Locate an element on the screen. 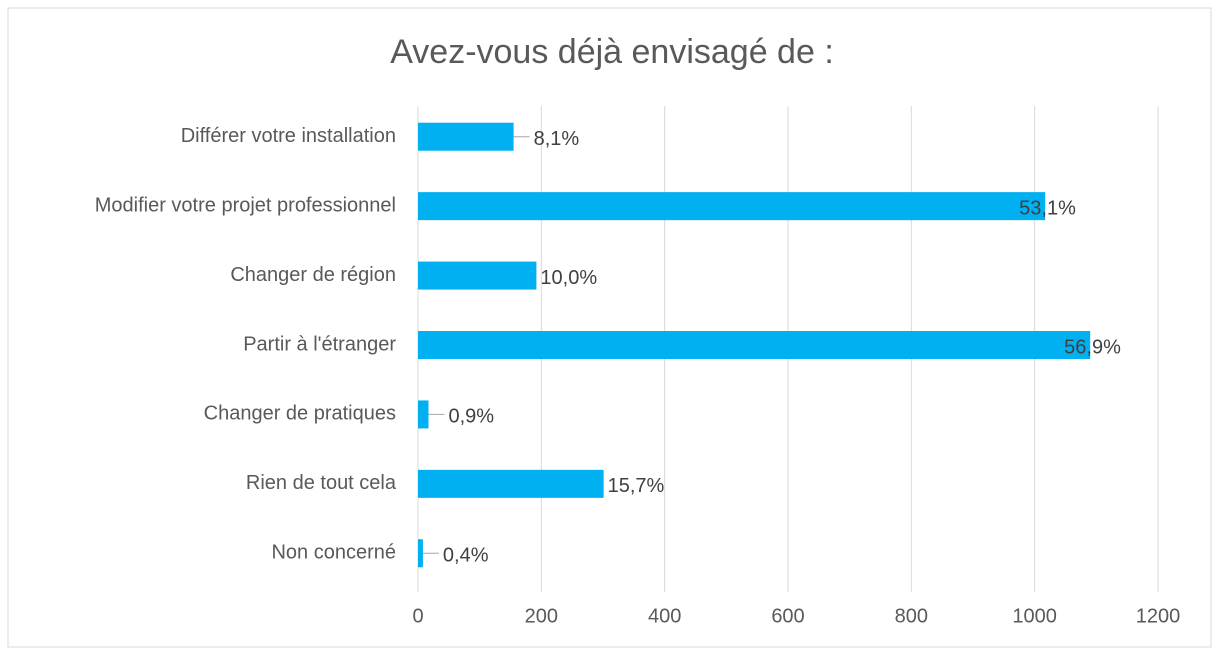 The width and height of the screenshot is (1214, 648). data-label: 10,0% is located at coordinates (568, 278).